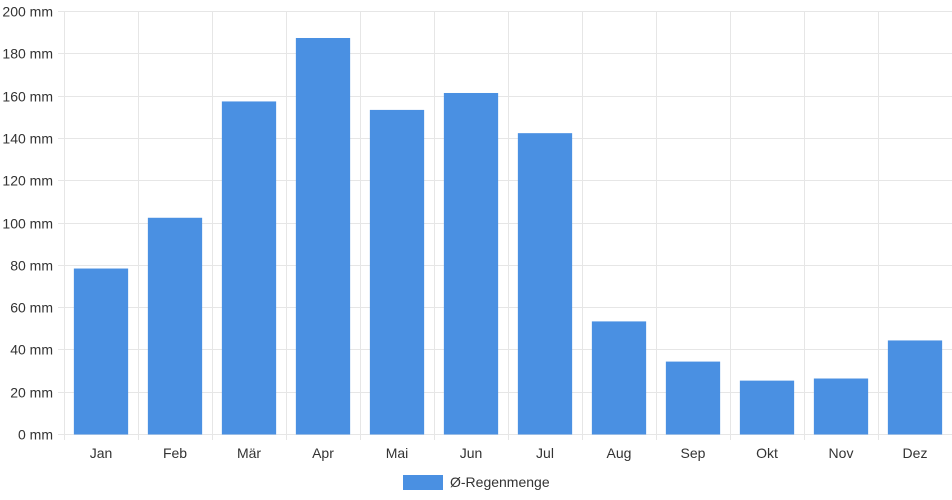  Describe the element at coordinates (27, 12) in the screenshot. I see `y-tick-label: 200 mm` at that location.